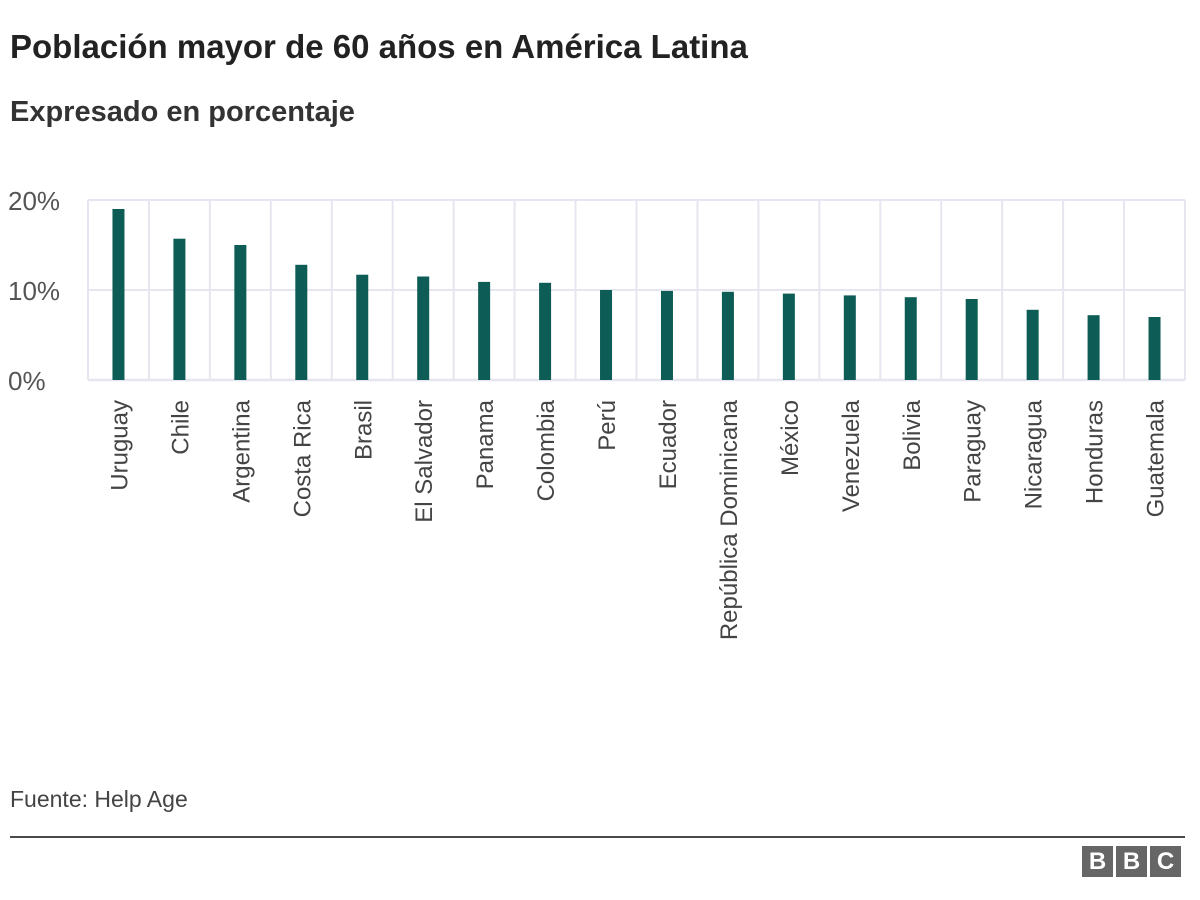 Image resolution: width=1200 pixels, height=900 pixels. What do you see at coordinates (546, 450) in the screenshot?
I see `x-tick-label: Colombia` at bounding box center [546, 450].